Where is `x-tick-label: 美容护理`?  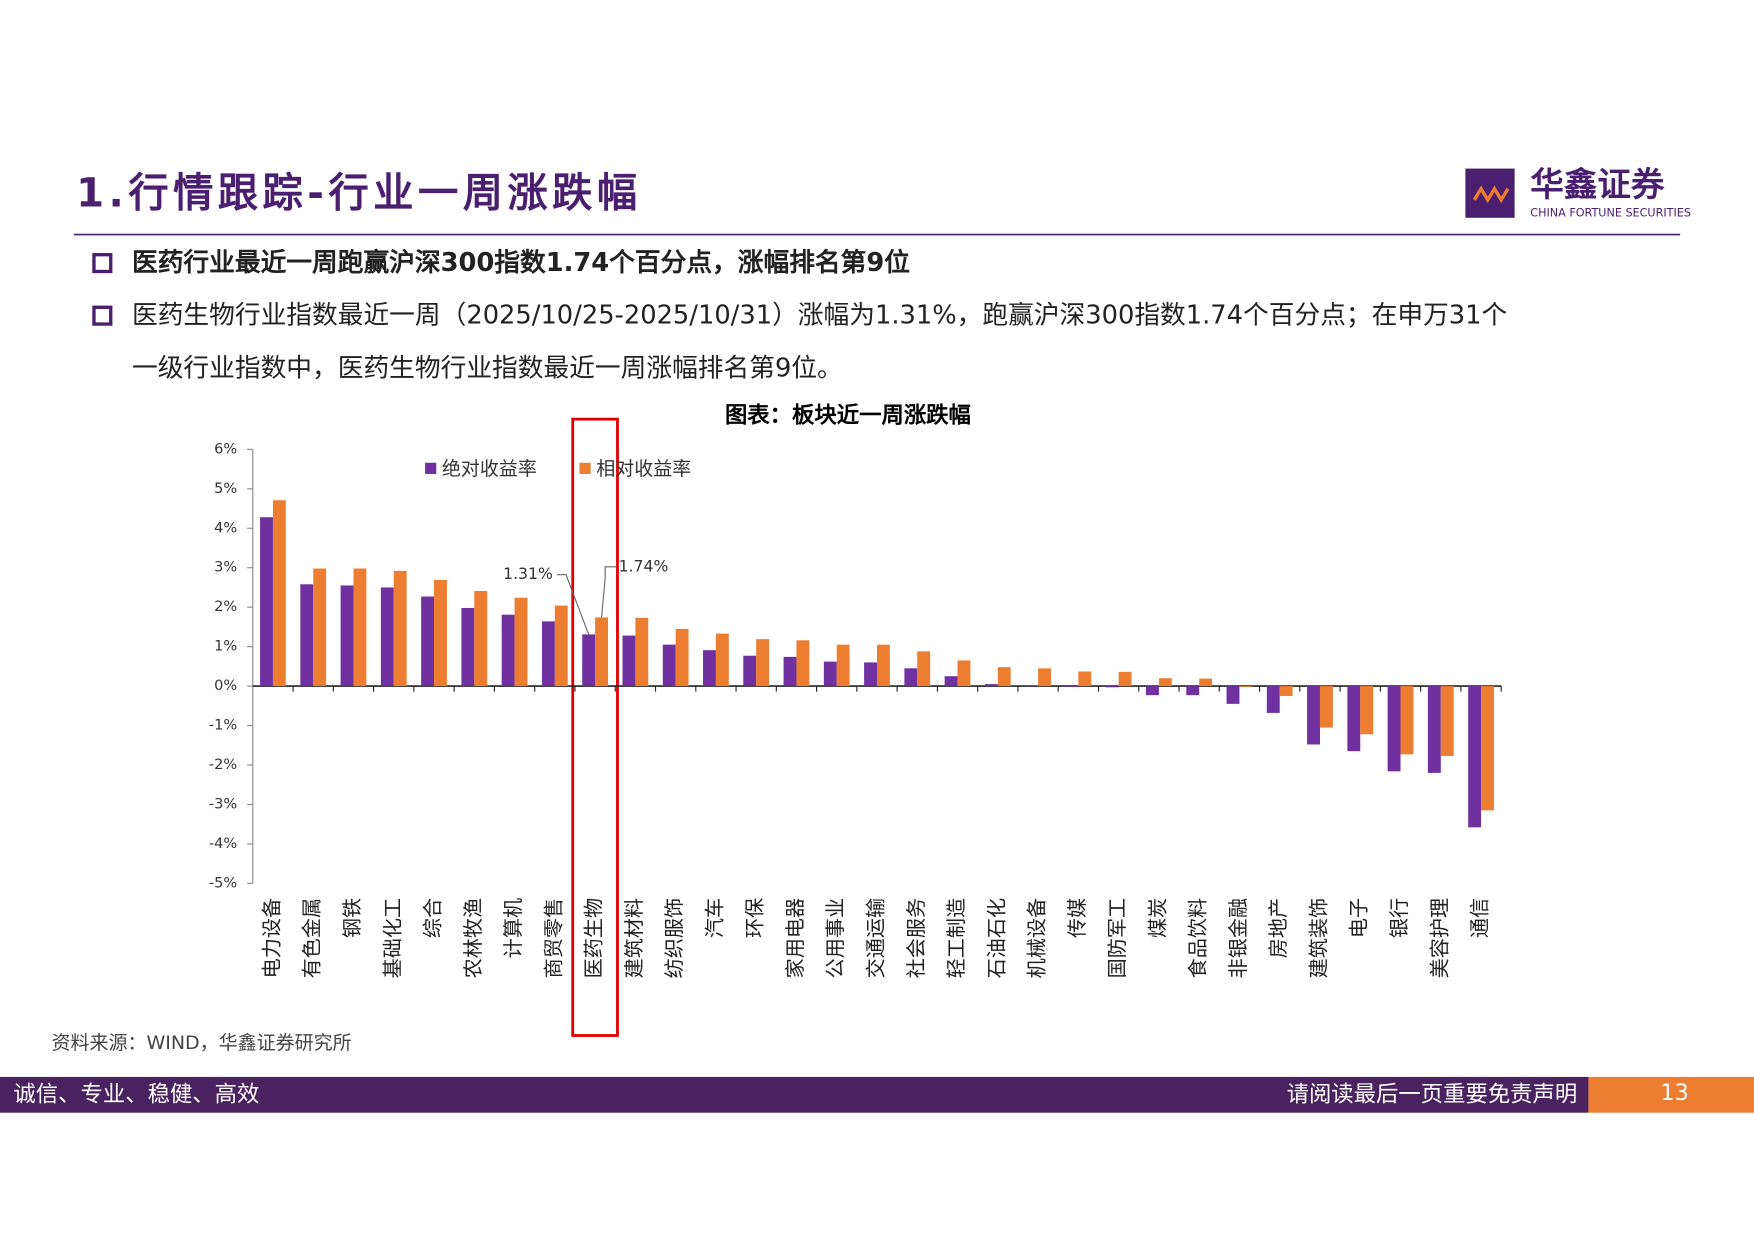
x-tick-label: 美容护理 is located at coordinates (1439, 938).